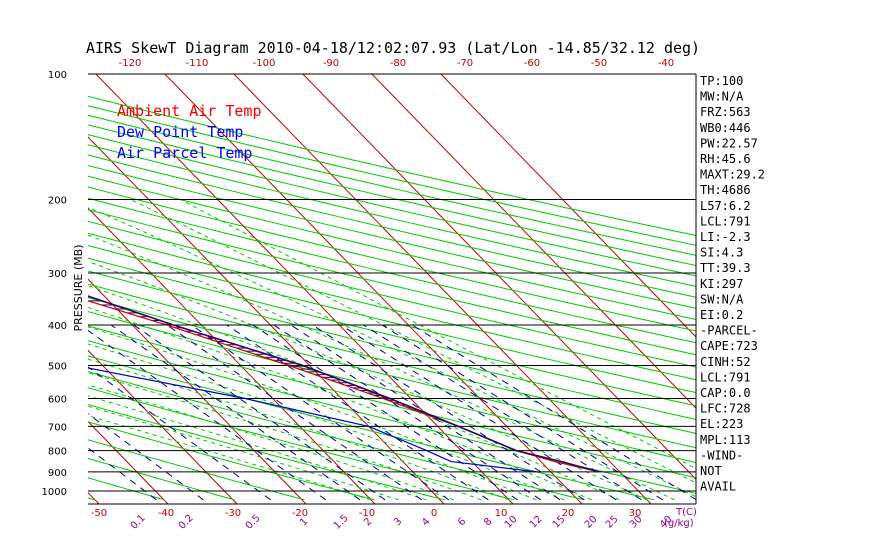 This screenshot has height=560, width=870. I want to click on mixing-ratio-tick-label: 1.5, so click(341, 522).